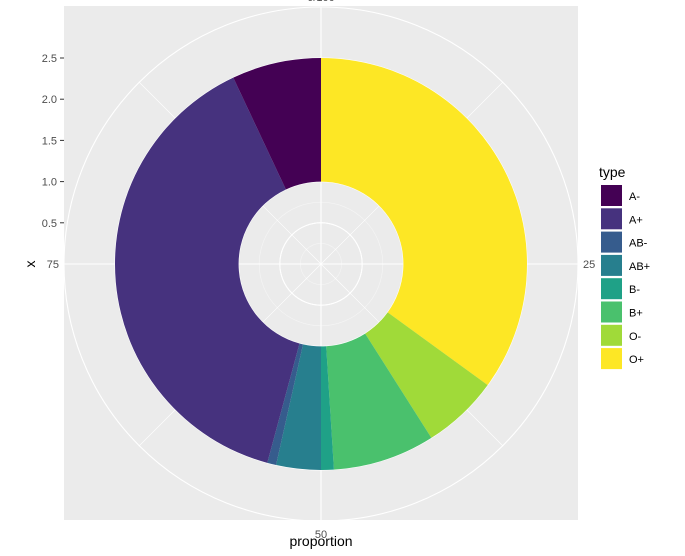 This screenshot has width=685, height=556. I want to click on legend-label: O-, so click(635, 337).